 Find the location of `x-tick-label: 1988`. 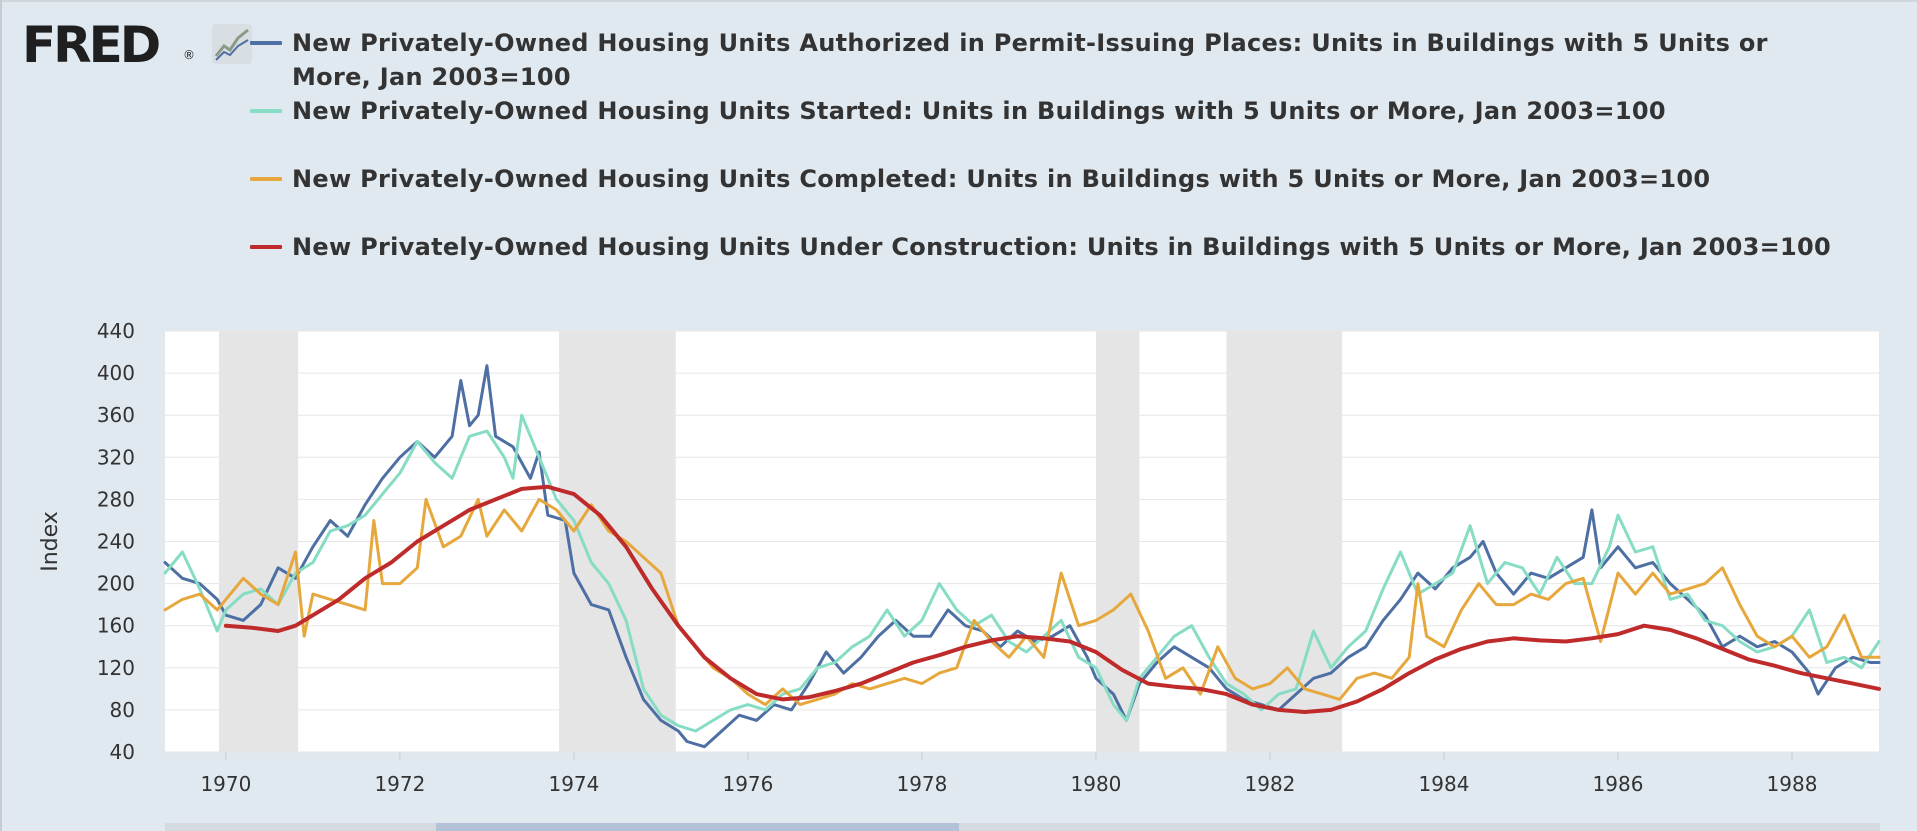

x-tick-label: 1988 is located at coordinates (1792, 784).